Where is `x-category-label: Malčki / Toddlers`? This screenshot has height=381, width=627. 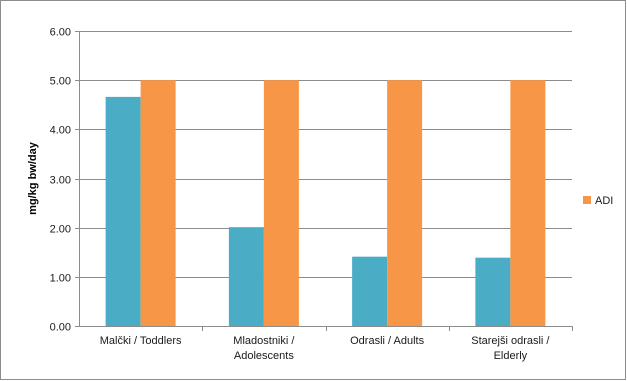
x-category-label: Malčki / Toddlers is located at coordinates (141, 341).